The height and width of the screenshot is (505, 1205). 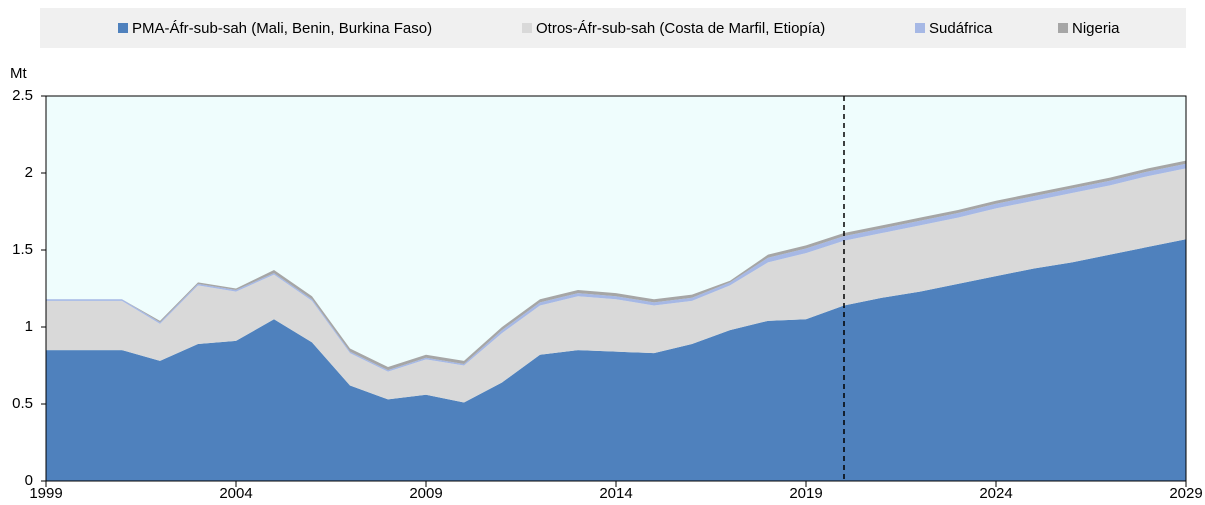 What do you see at coordinates (29, 326) in the screenshot?
I see `y-tick-label: 1` at bounding box center [29, 326].